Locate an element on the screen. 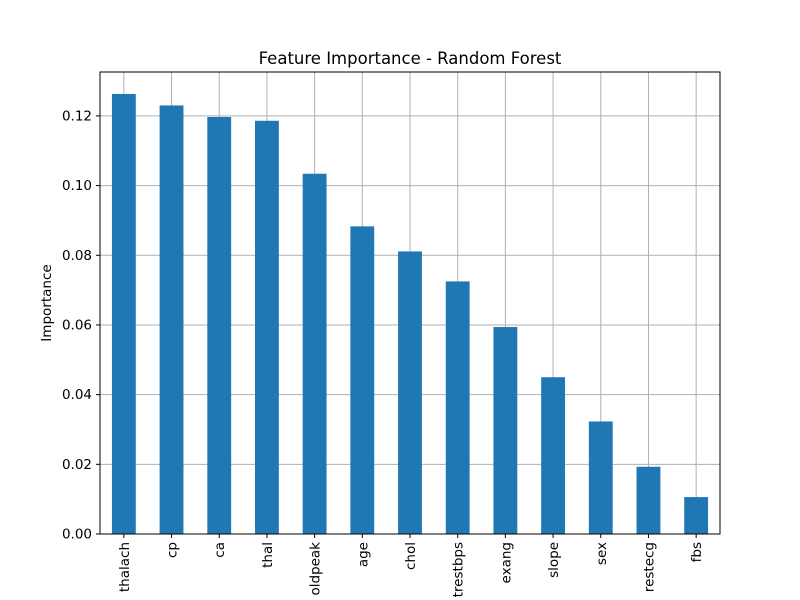 The image size is (800, 600). bar-cp is located at coordinates (171, 319).